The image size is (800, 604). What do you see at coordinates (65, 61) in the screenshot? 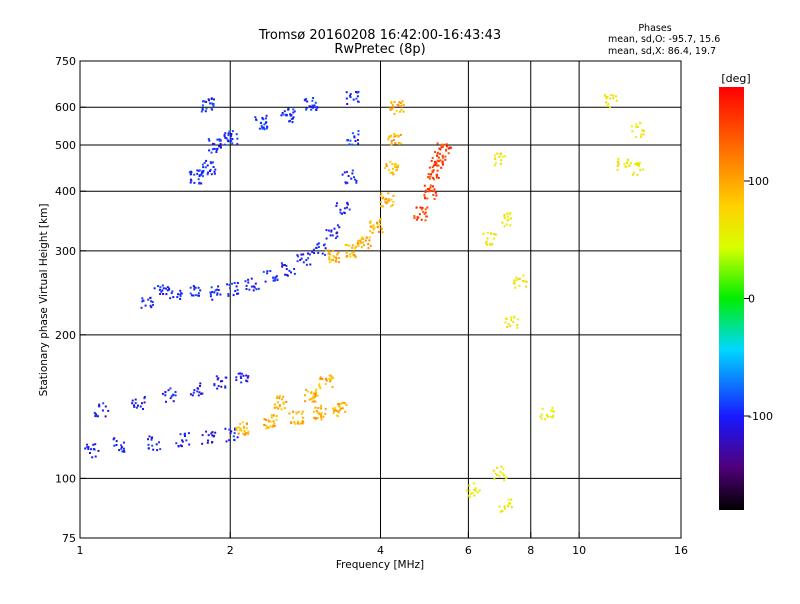
I see `y-tick-label: 750` at bounding box center [65, 61].